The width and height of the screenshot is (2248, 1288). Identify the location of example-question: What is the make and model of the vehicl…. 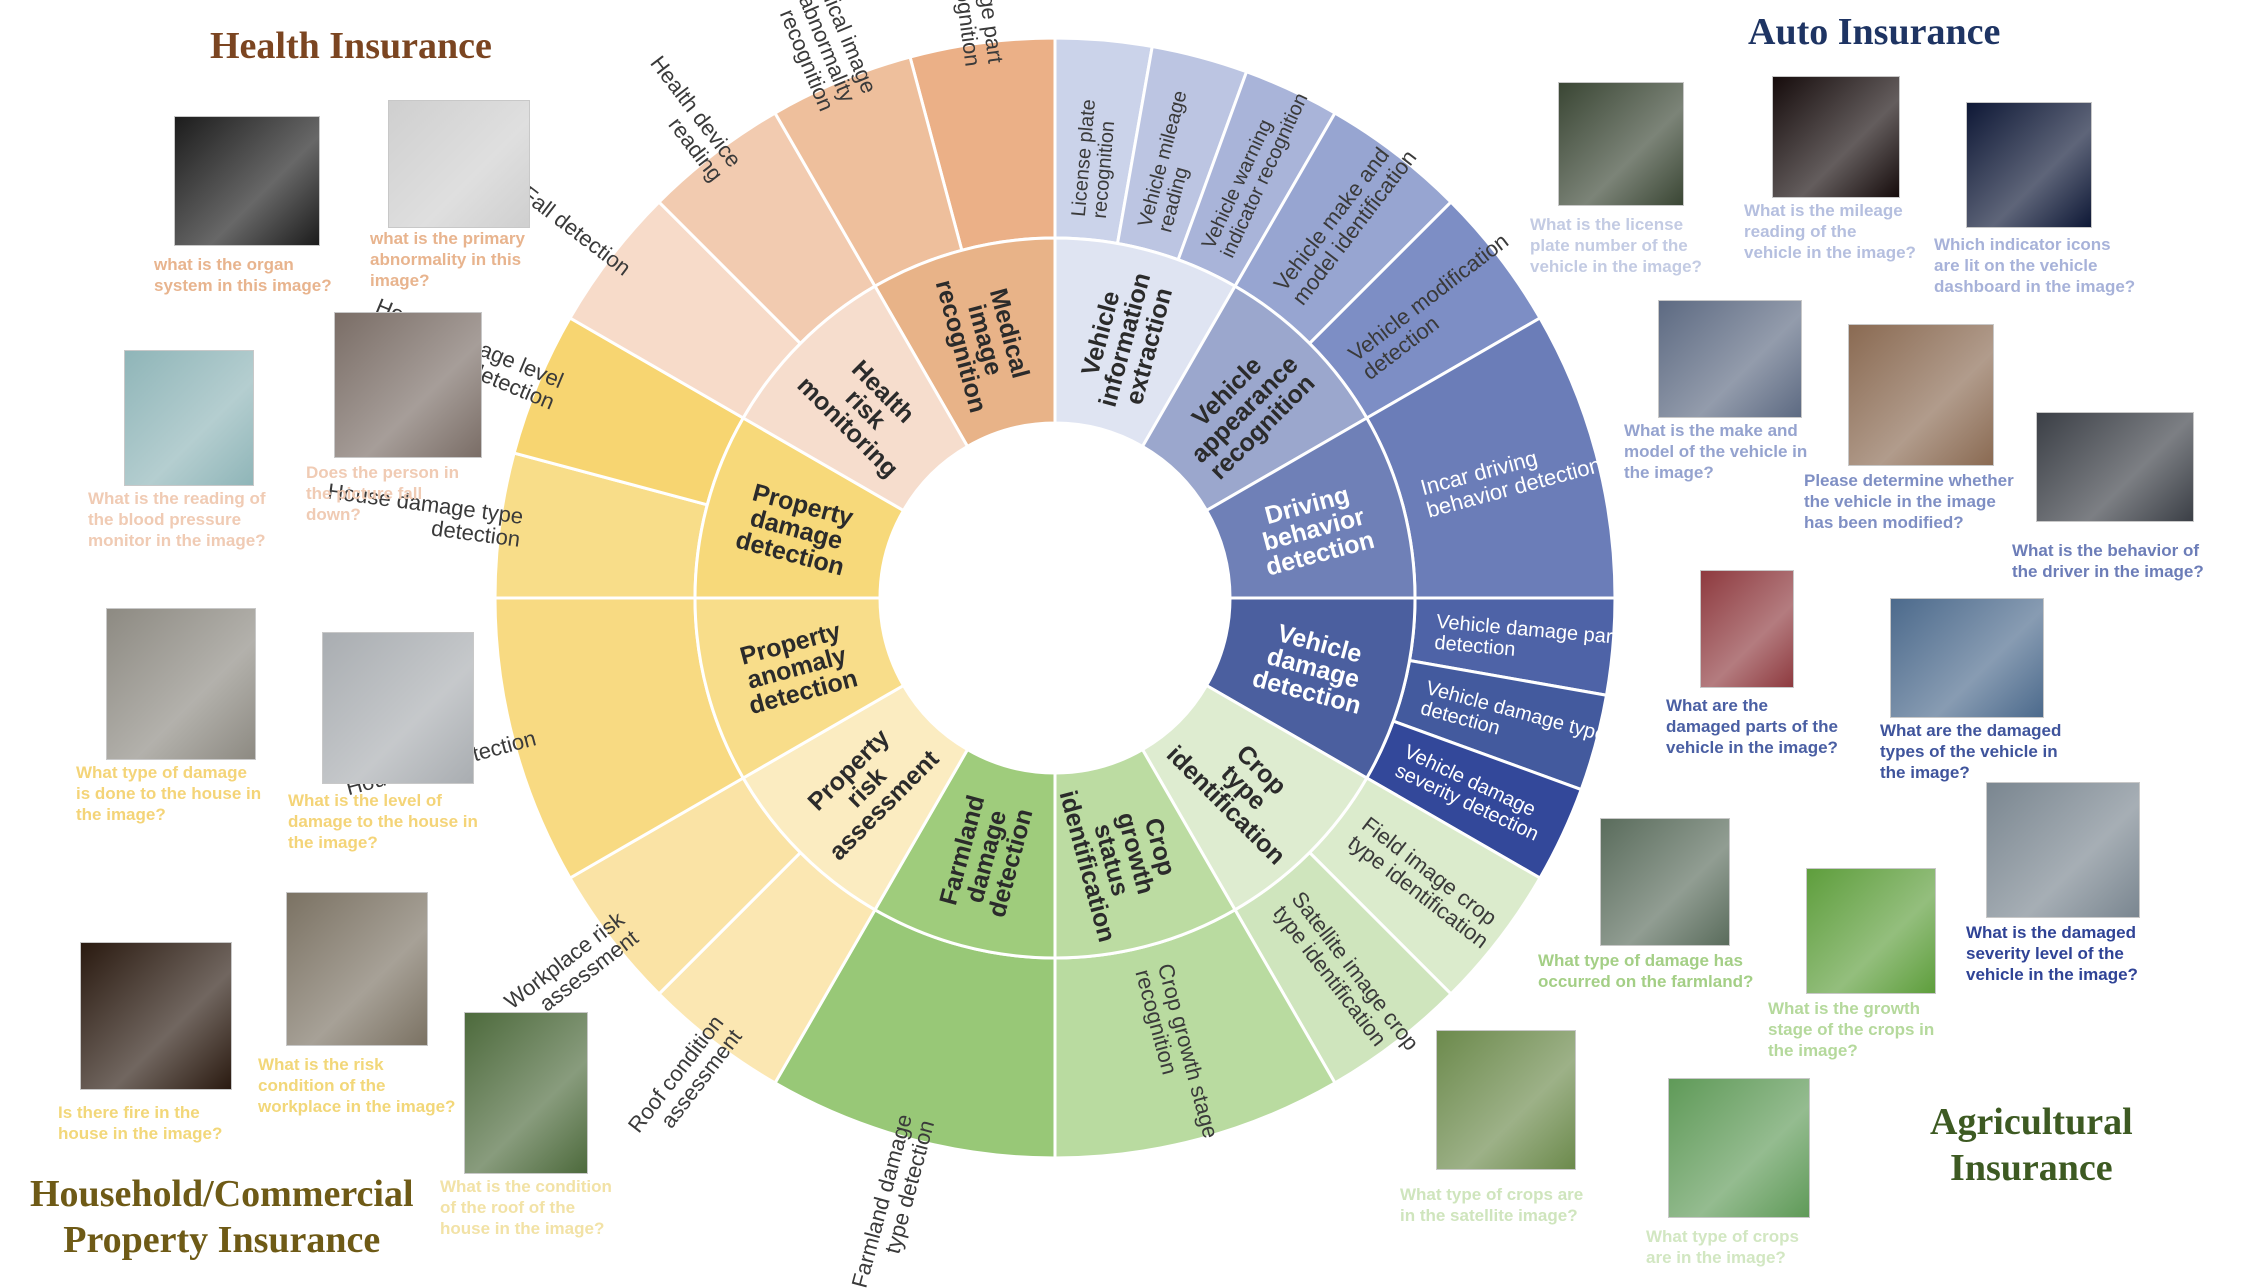
(1716, 451).